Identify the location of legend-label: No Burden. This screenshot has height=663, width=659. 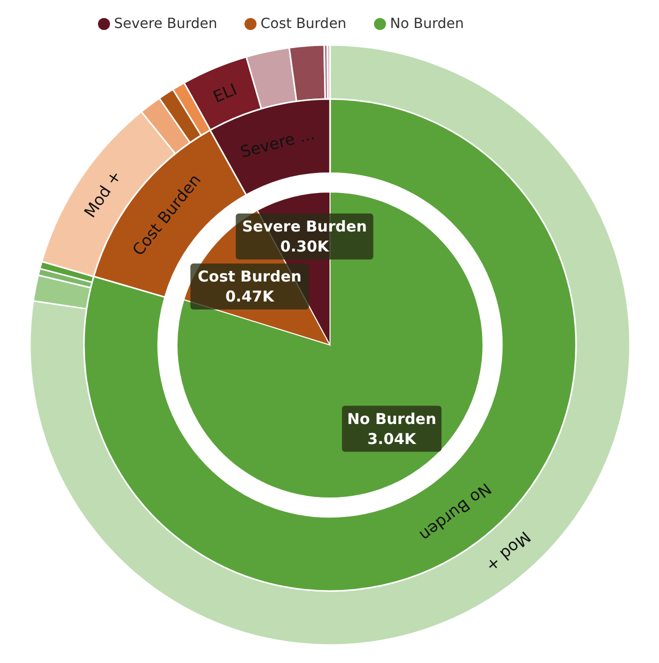
(427, 24).